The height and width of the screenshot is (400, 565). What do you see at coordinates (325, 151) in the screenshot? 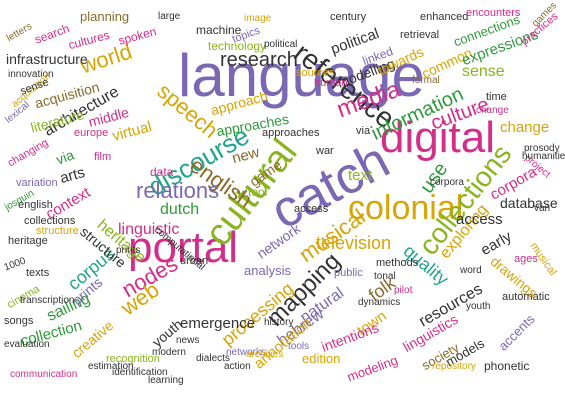
I see `word-tool: war` at bounding box center [325, 151].